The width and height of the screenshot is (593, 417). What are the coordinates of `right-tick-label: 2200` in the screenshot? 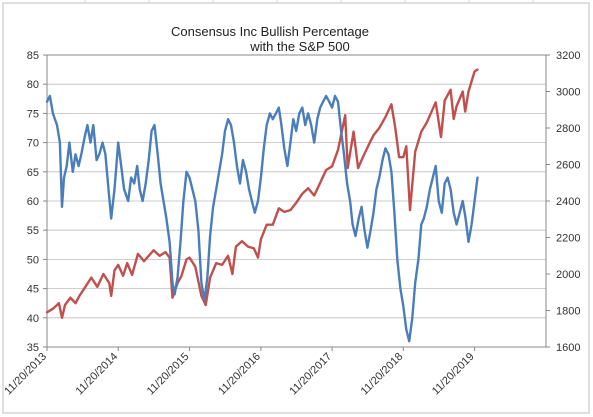 It's located at (568, 239).